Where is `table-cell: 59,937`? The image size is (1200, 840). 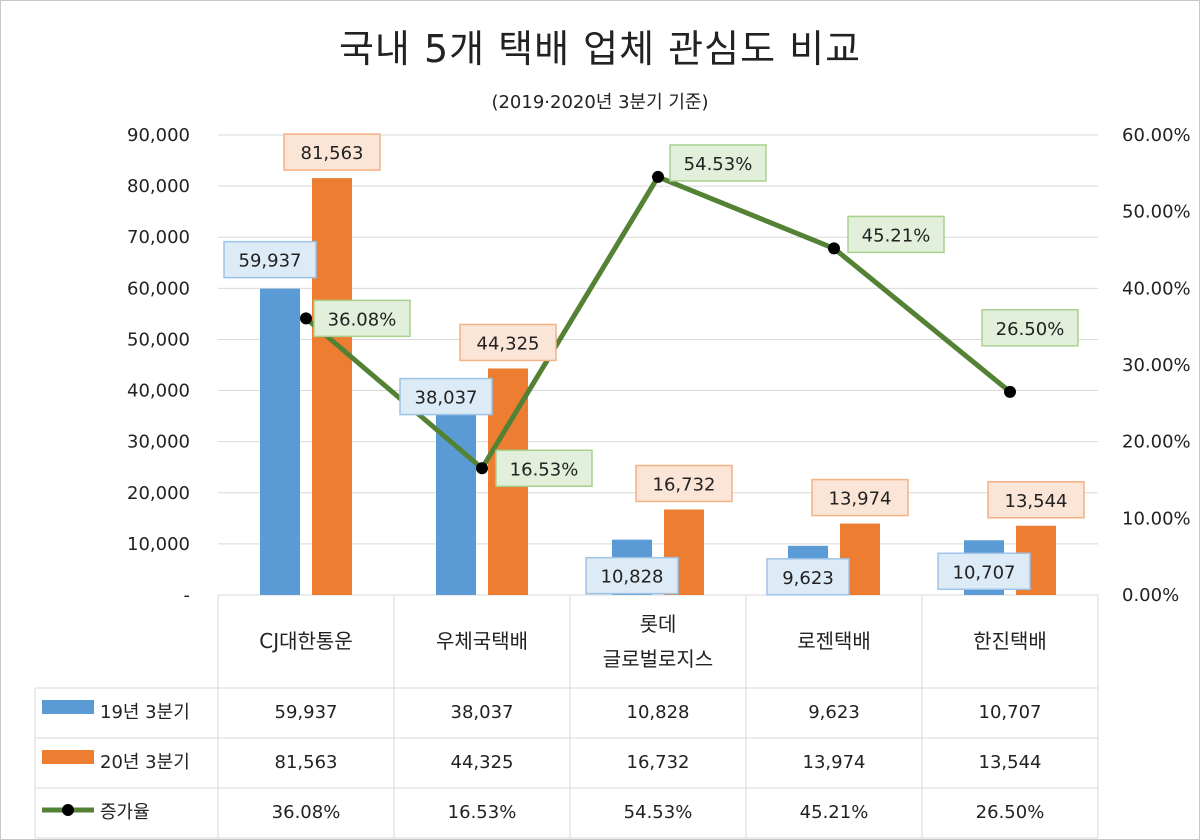 table-cell: 59,937 is located at coordinates (306, 712).